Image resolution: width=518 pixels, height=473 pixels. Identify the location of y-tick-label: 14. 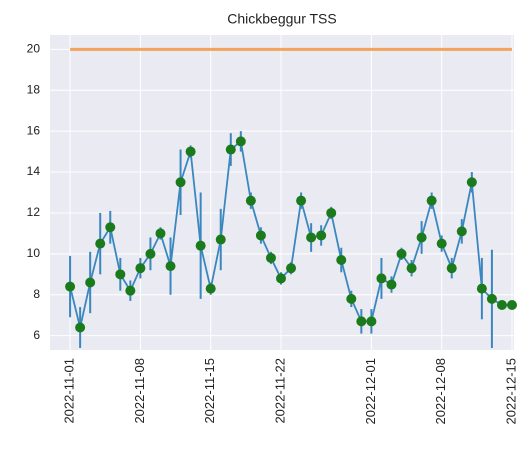
(34, 171).